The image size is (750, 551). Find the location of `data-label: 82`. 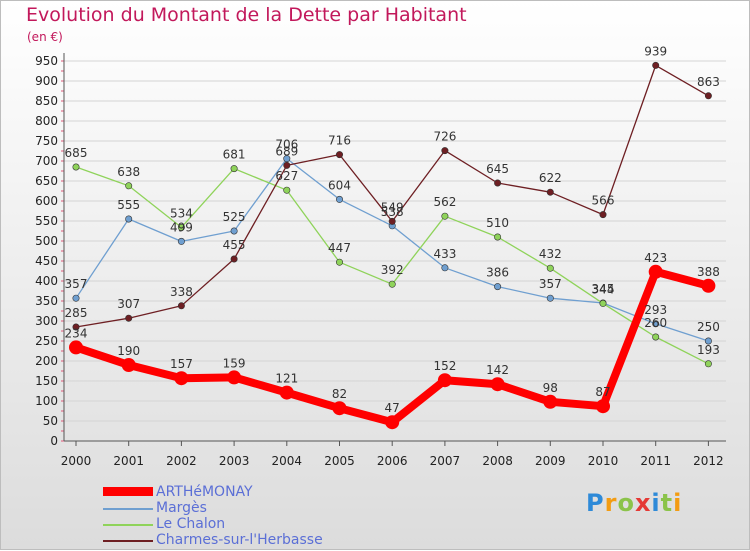

data-label: 82 is located at coordinates (339, 394).